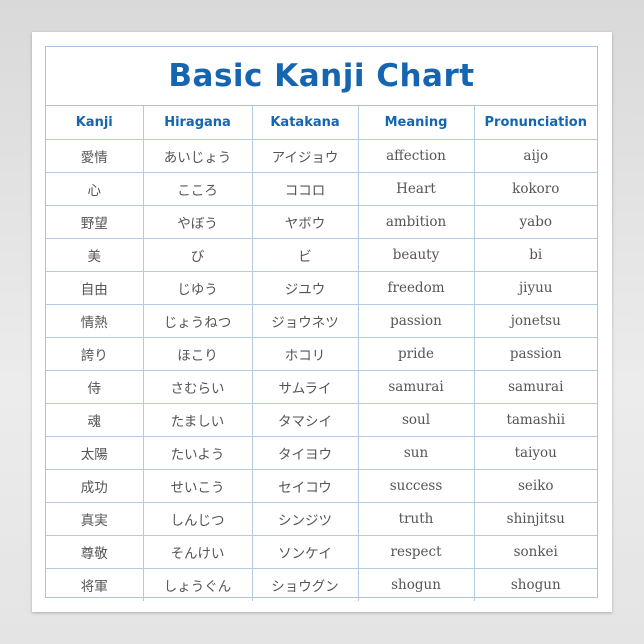 This screenshot has width=644, height=644. Describe the element at coordinates (305, 222) in the screenshot. I see `katakana-cell: ヤボウ` at that location.